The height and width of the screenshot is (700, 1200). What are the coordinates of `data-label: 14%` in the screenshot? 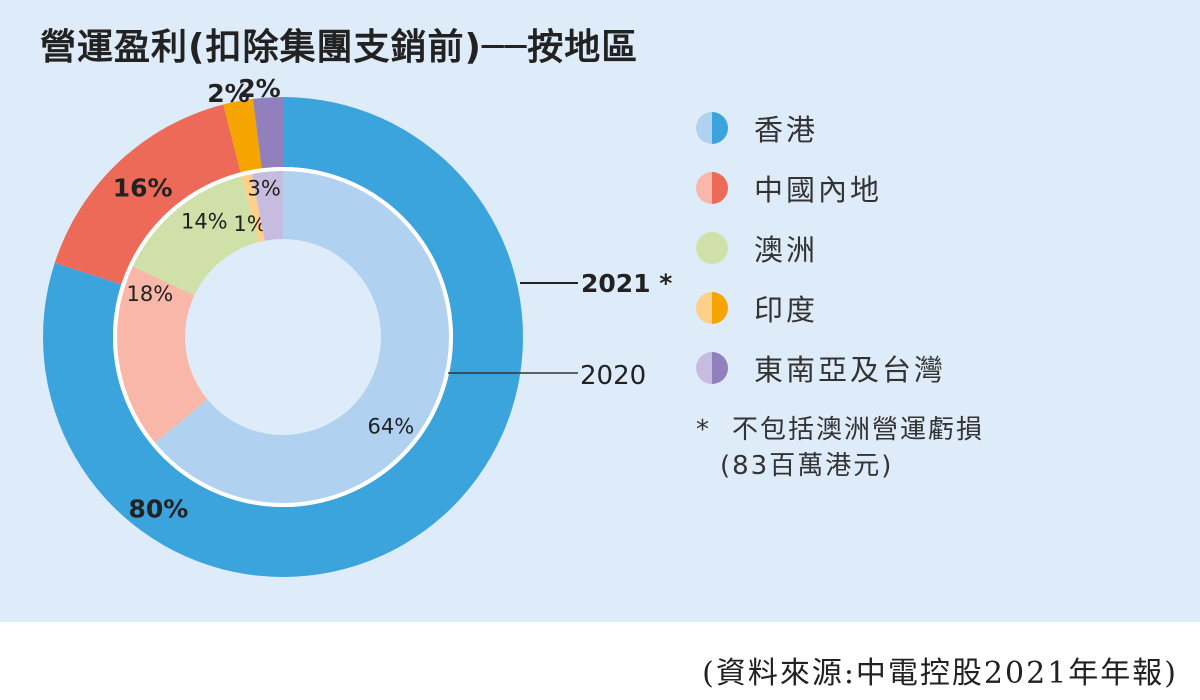 It's located at (204, 222).